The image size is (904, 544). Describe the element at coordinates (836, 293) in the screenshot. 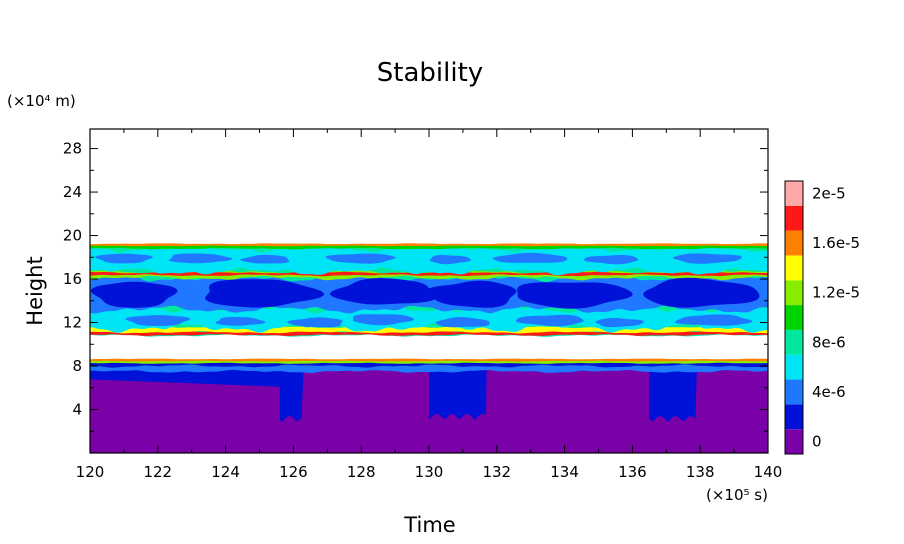

I see `colorbar-label: 1.2e-5` at that location.